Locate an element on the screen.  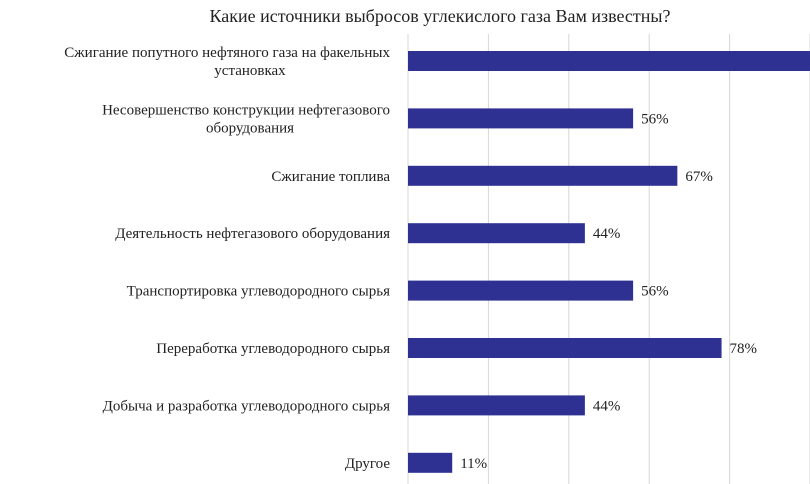
data-label-5: 78% is located at coordinates (744, 349).